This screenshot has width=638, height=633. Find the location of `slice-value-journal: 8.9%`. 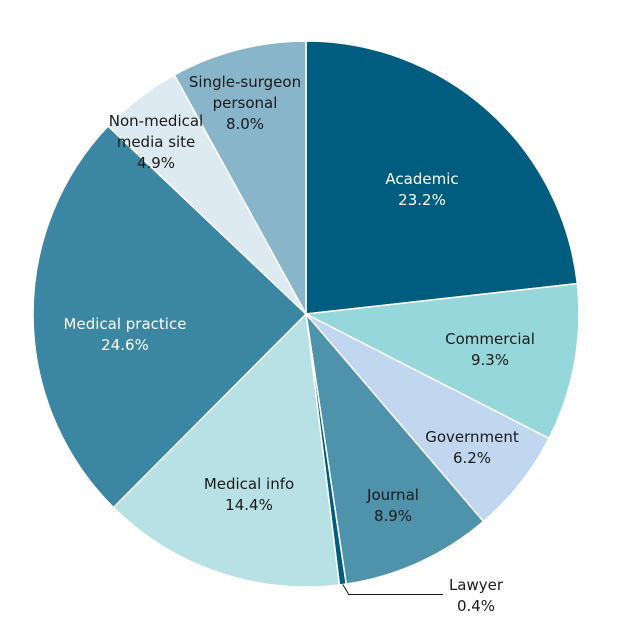

slice-value-journal: 8.9% is located at coordinates (393, 516).